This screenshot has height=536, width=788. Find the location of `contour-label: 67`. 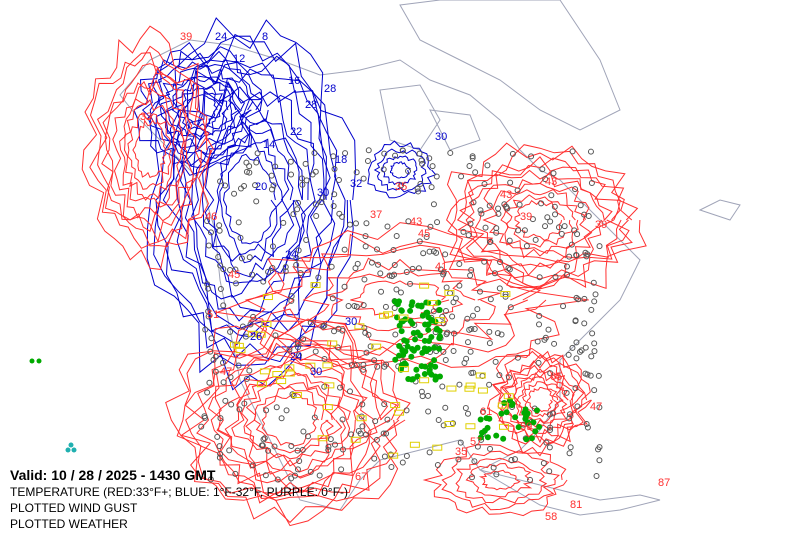

contour-label: 67 is located at coordinates (361, 477).